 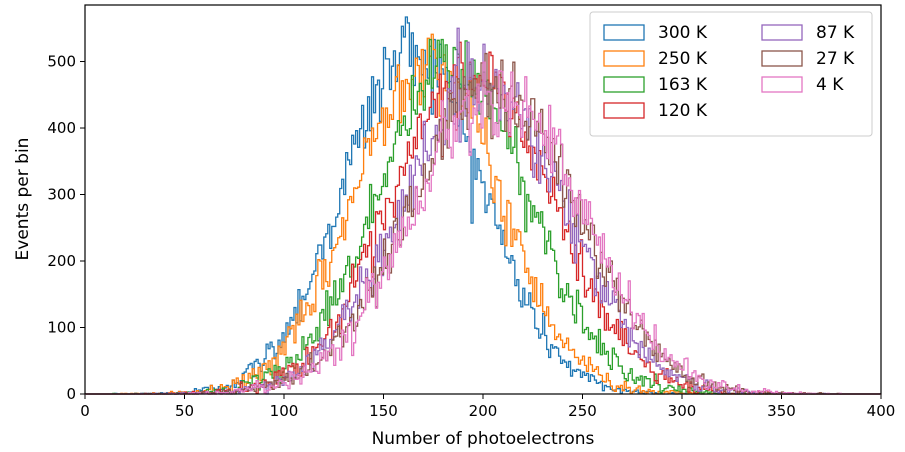 What do you see at coordinates (71, 394) in the screenshot?
I see `y-tick-label: 0` at bounding box center [71, 394].